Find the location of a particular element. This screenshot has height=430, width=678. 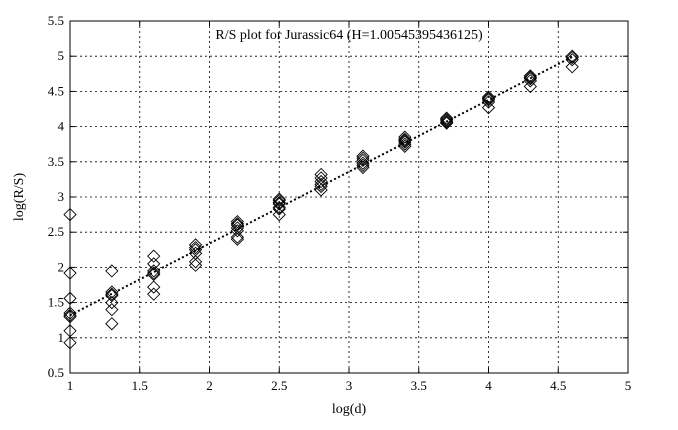

y-tick-label: 2 is located at coordinates (61, 266).